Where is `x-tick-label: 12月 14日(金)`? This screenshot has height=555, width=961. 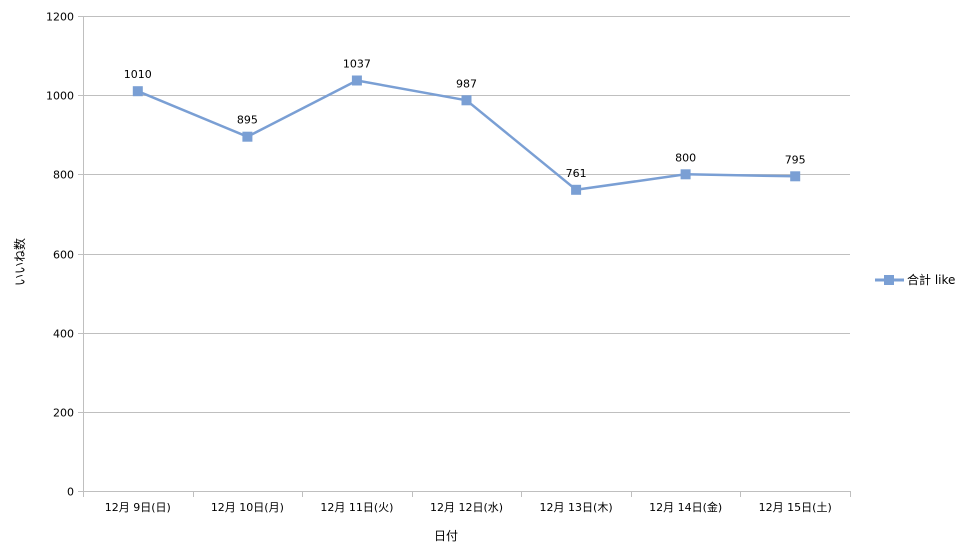 x-tick-label: 12月 14日(金) is located at coordinates (685, 507).